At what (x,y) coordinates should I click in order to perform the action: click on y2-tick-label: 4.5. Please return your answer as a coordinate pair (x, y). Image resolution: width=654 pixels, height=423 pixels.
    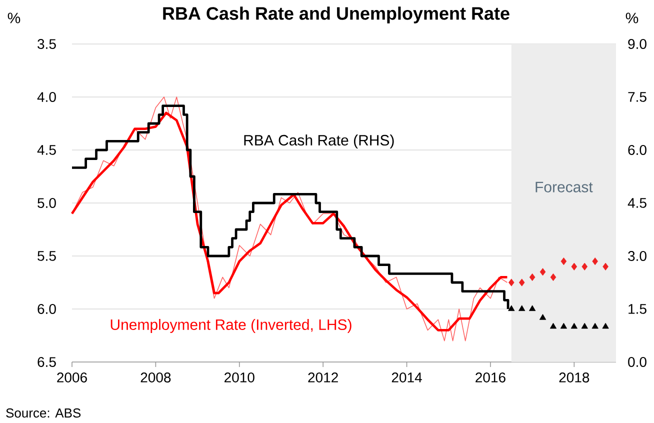
    Looking at the image, I should click on (637, 203).